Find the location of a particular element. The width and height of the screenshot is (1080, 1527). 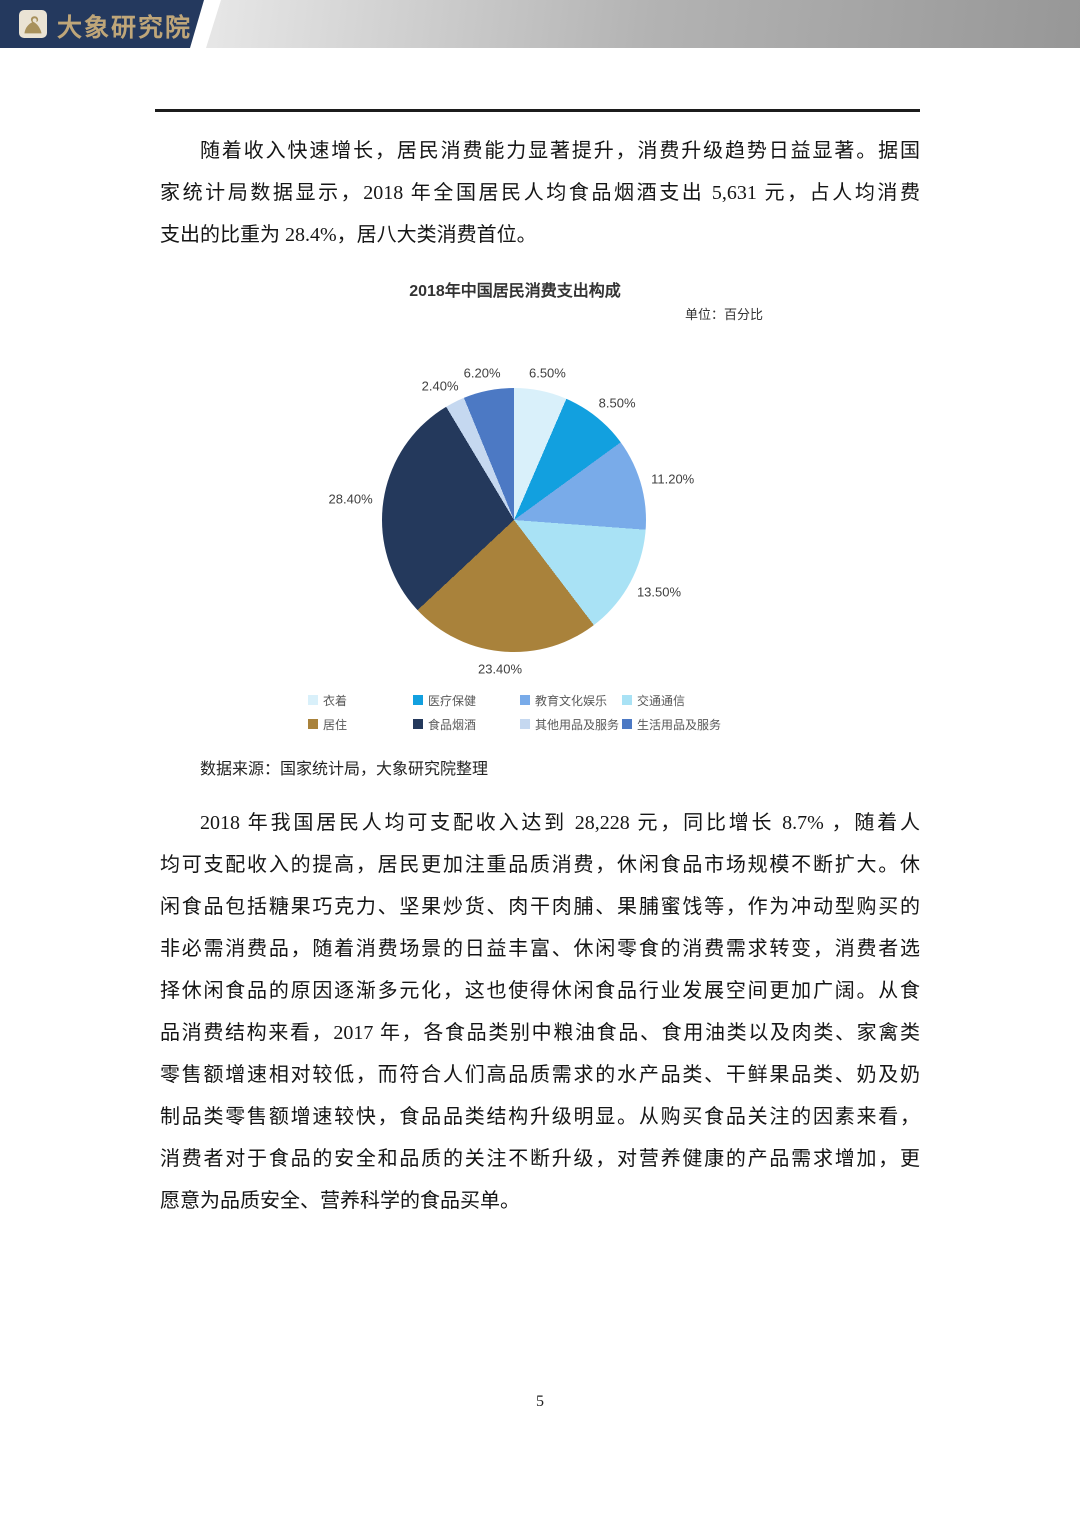

legend-label: 生活用品及服务 is located at coordinates (679, 724).